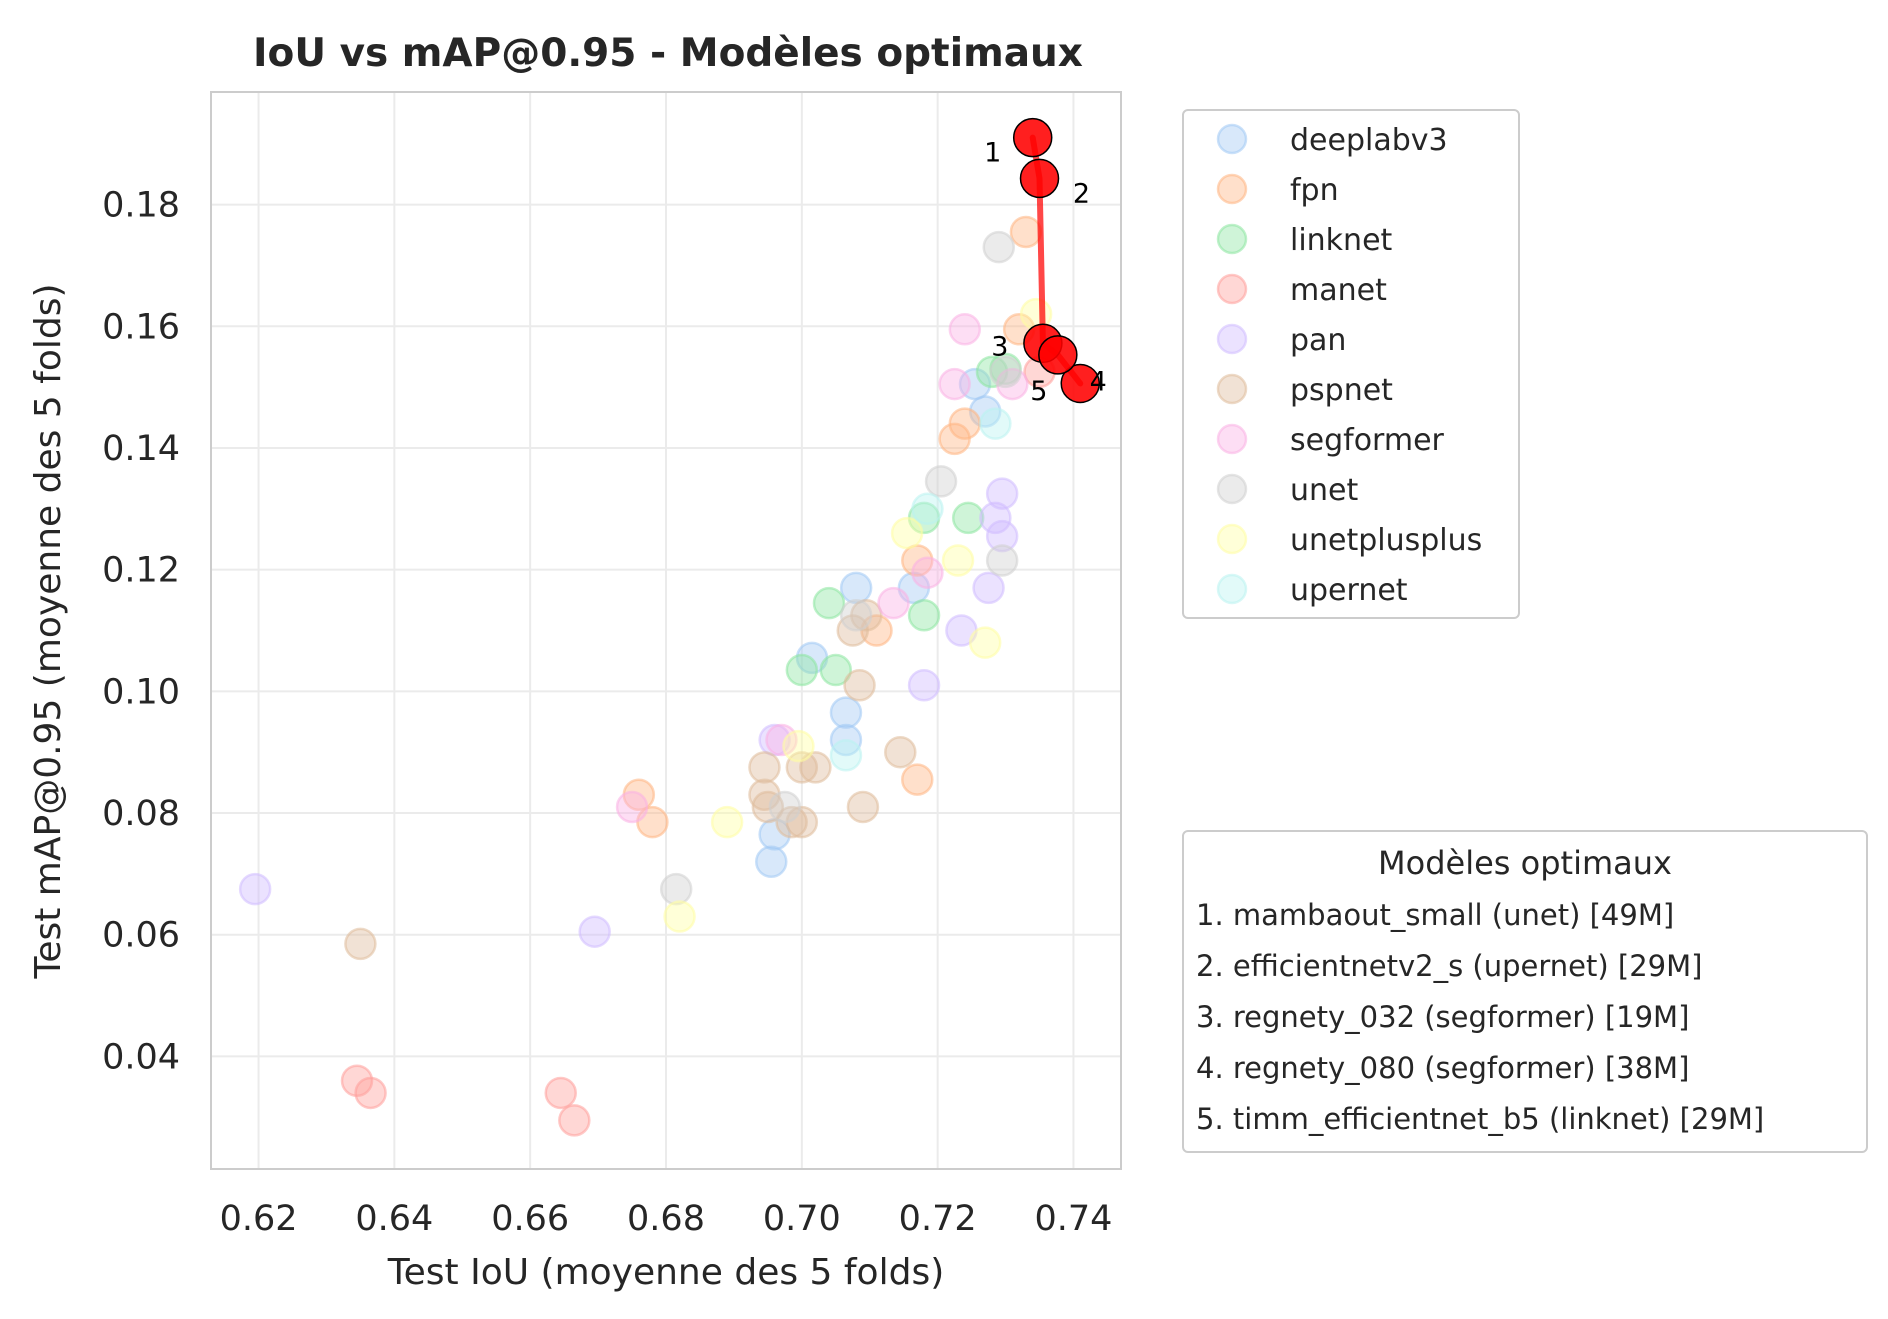 The height and width of the screenshot is (1319, 1888). I want to click on optimal-frontier: 1 2 3 4 5, so click(1045, 262).